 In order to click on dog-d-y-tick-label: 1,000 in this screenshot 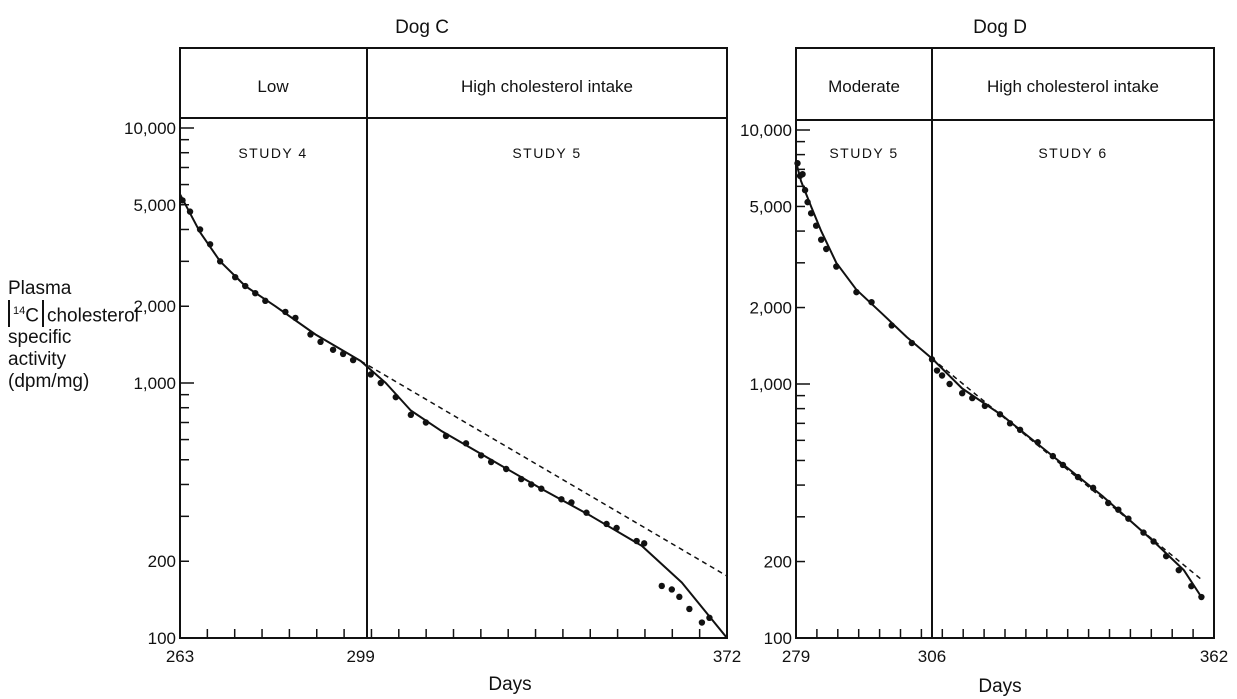, I will do `click(770, 384)`.